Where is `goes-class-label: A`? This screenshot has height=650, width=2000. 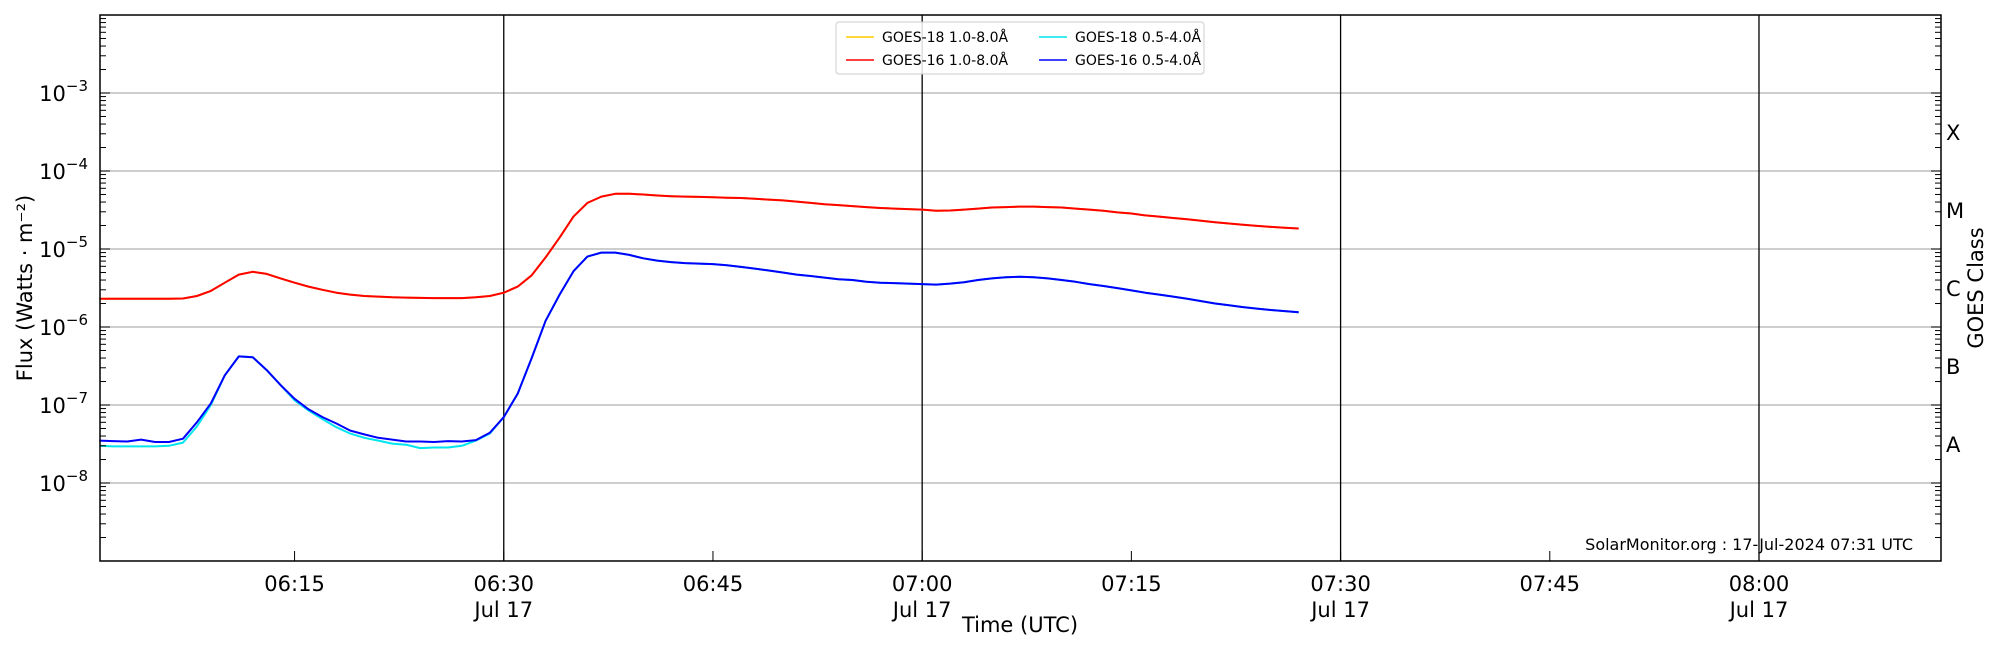
goes-class-label: A is located at coordinates (1953, 445).